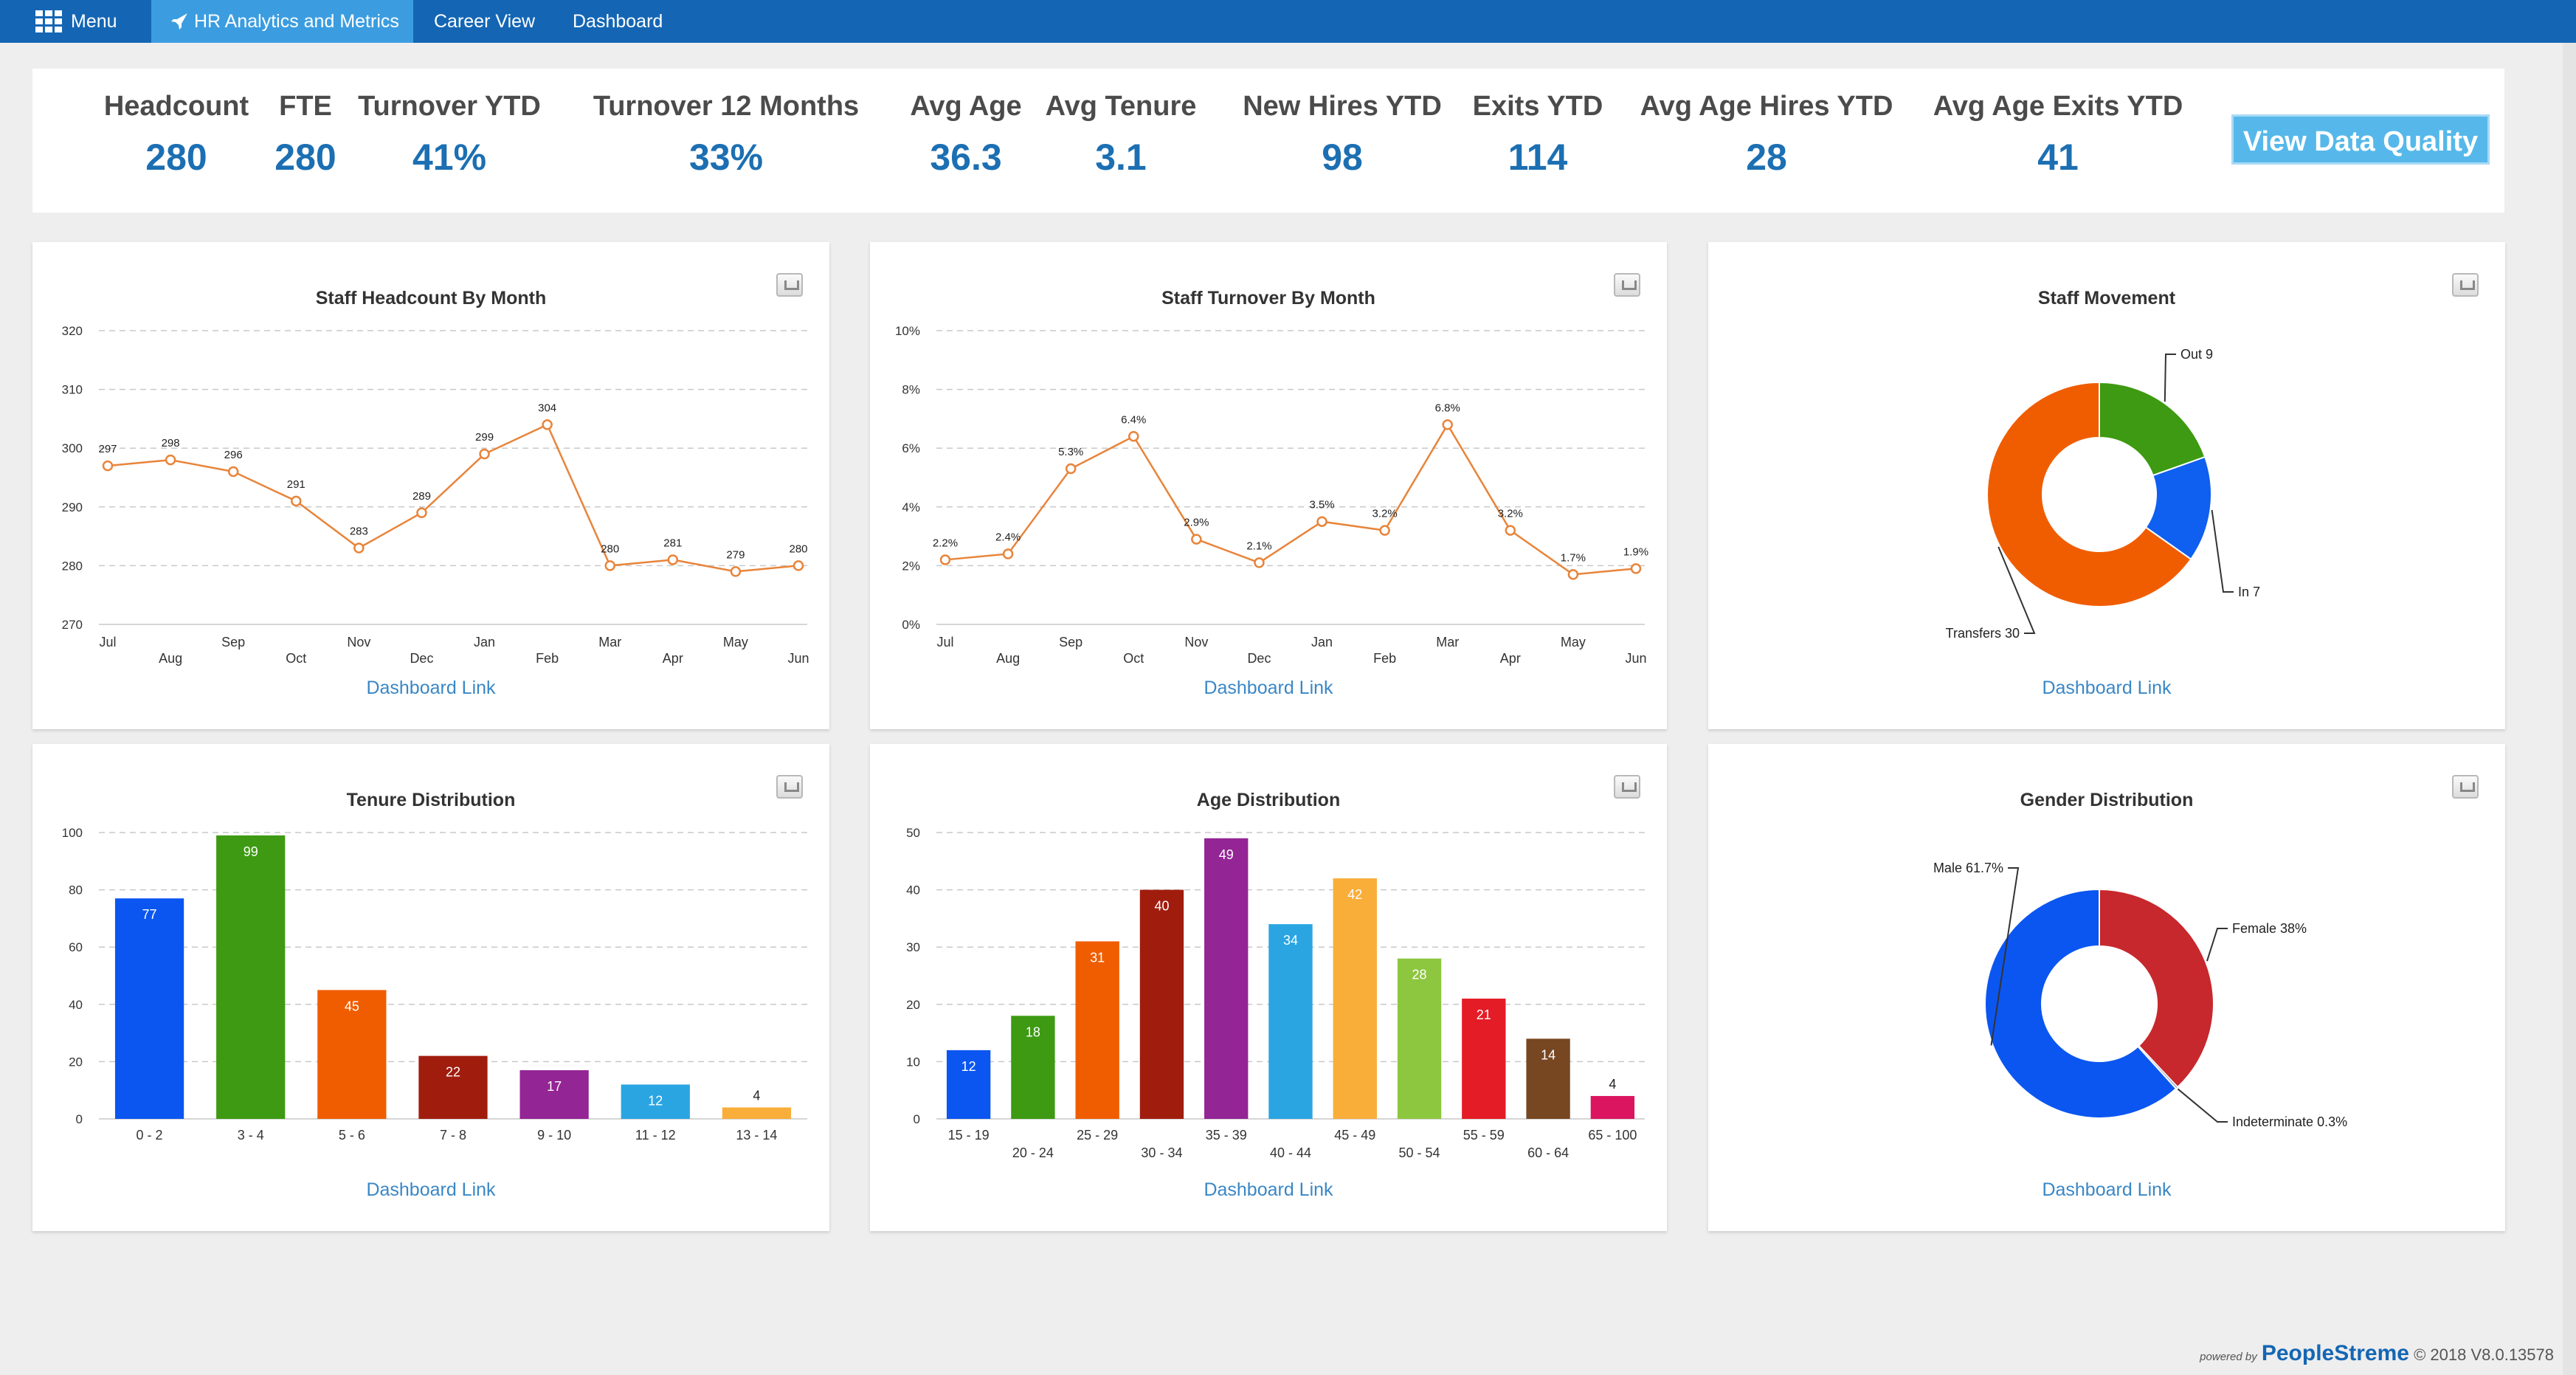 This screenshot has height=1375, width=2576. What do you see at coordinates (2360, 139) in the screenshot?
I see `view-data-quality-button: View Data Quality` at bounding box center [2360, 139].